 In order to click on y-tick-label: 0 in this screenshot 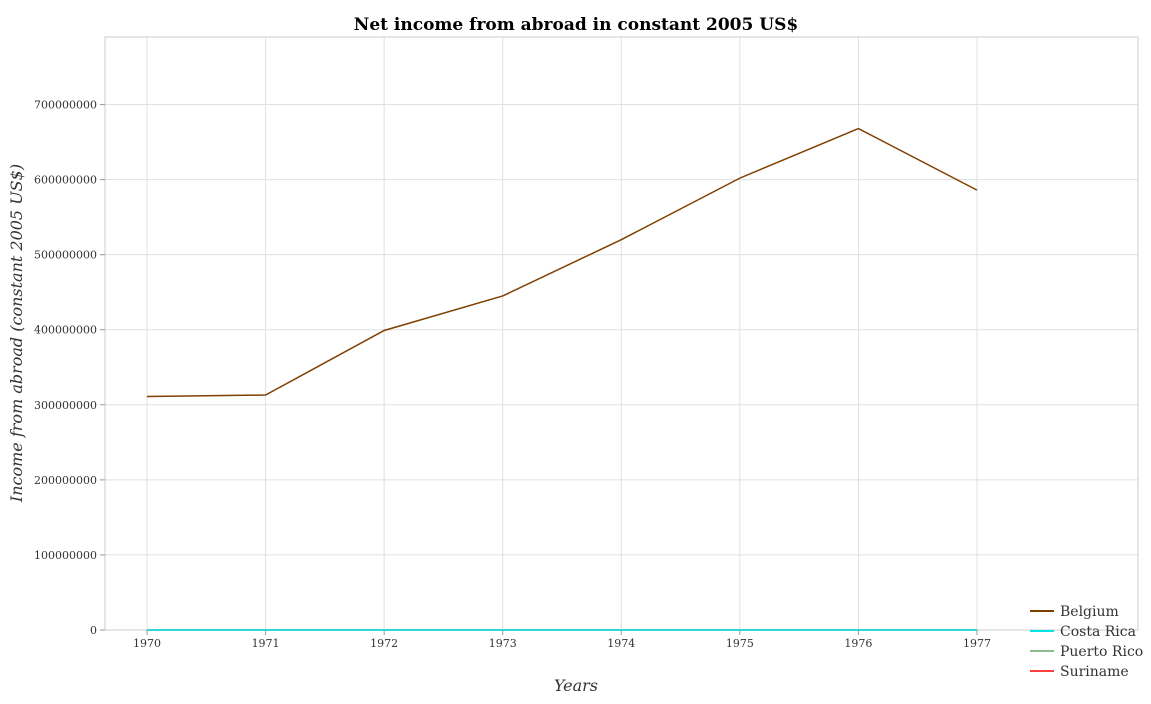, I will do `click(93, 630)`.